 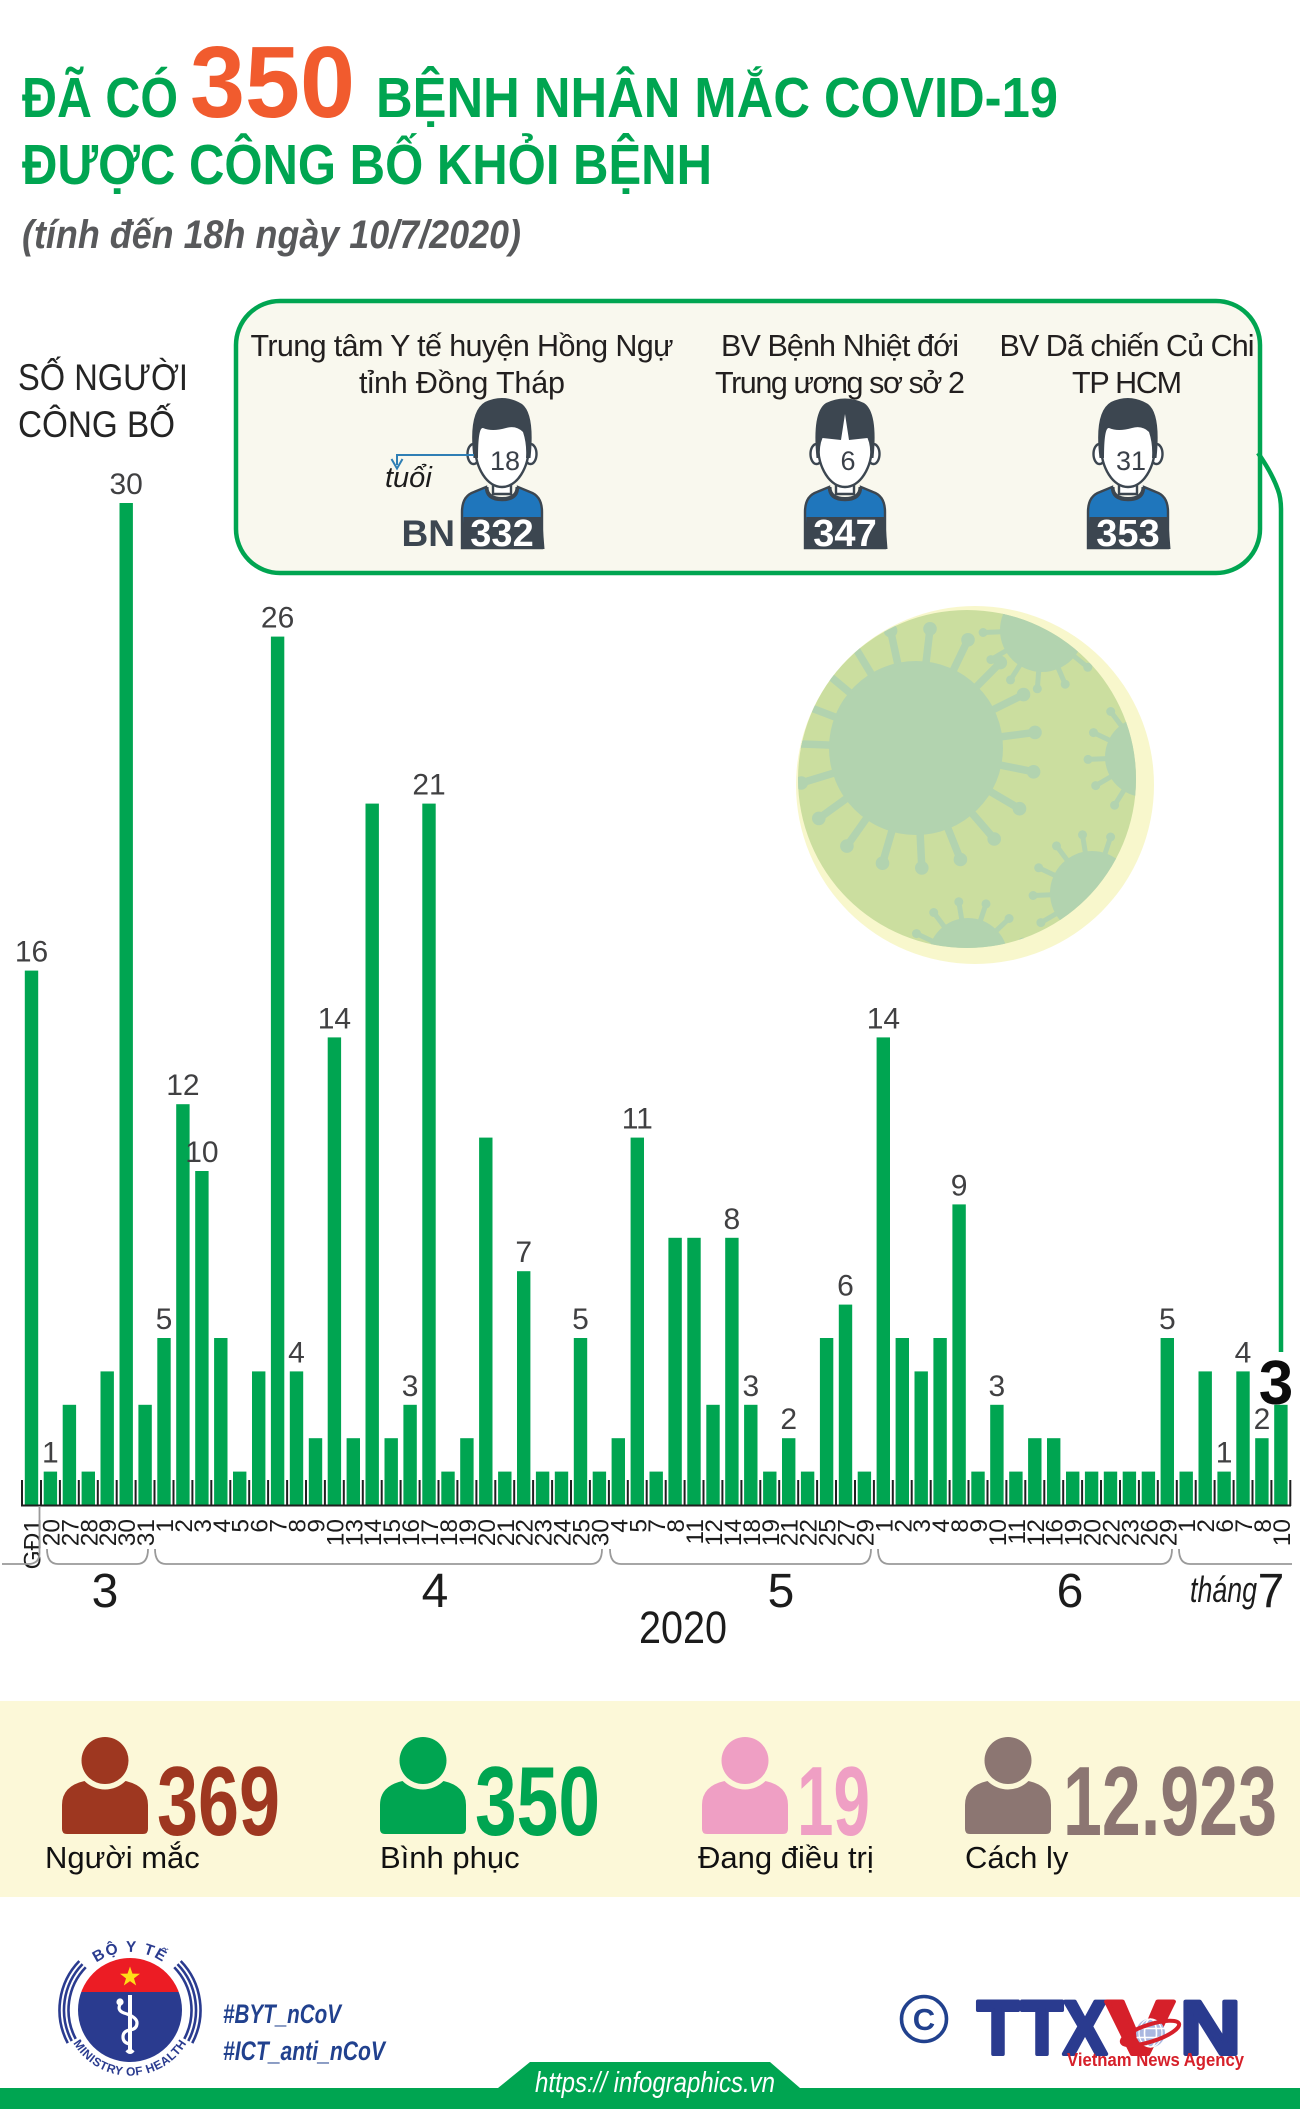 I want to click on svg-text: Trung tâm Y tế huyện Hồng Ngự, so click(x=462, y=346).